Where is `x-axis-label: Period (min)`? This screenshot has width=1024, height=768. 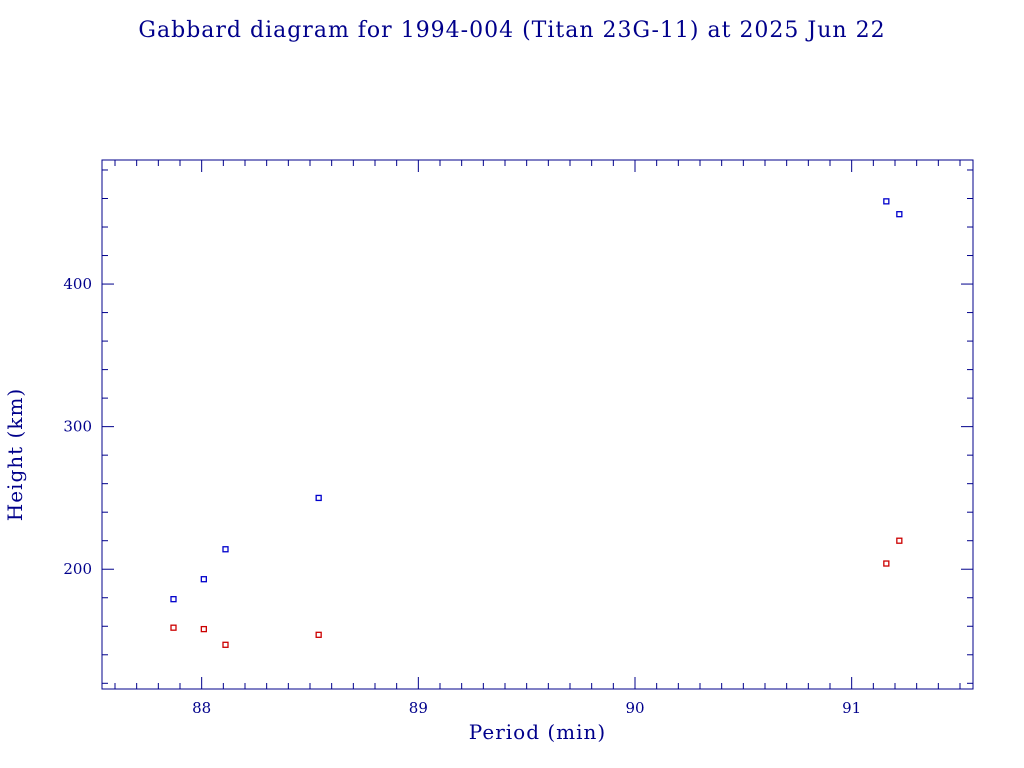
x-axis-label: Period (min) is located at coordinates (537, 732).